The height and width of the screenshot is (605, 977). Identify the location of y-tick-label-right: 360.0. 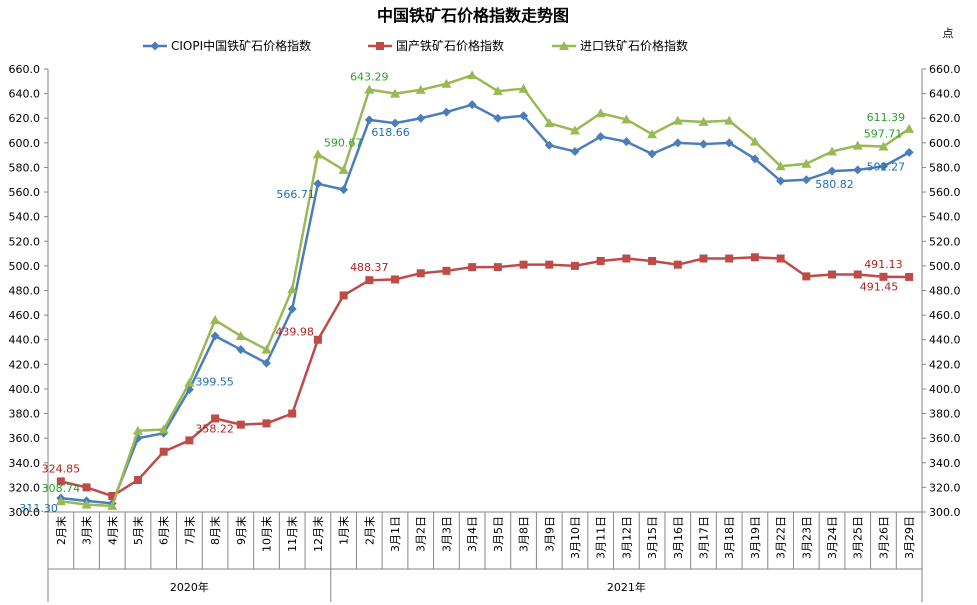
(945, 438).